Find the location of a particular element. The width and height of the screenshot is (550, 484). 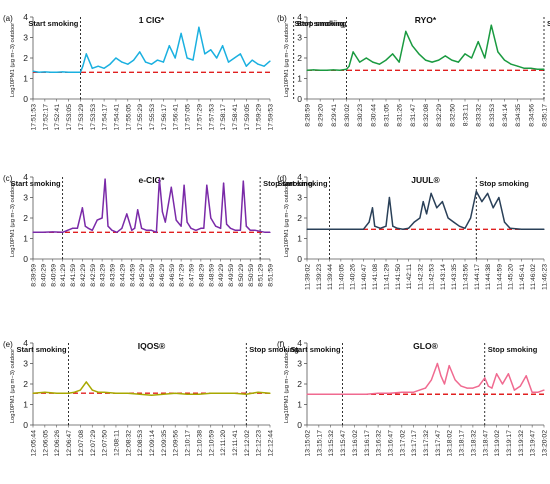

y-axis-label: Log10PM1 (μg m−3) outdoor is located at coordinates (13, 220).